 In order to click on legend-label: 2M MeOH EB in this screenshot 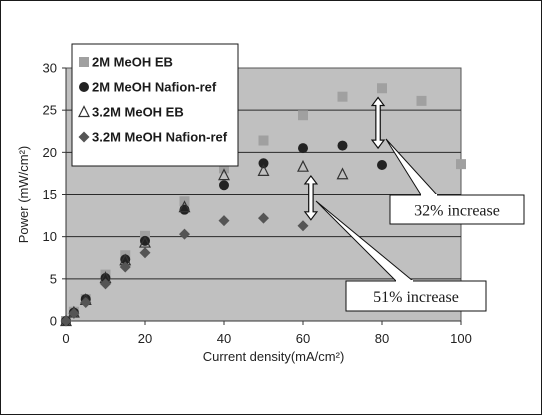, I will do `click(132, 62)`.